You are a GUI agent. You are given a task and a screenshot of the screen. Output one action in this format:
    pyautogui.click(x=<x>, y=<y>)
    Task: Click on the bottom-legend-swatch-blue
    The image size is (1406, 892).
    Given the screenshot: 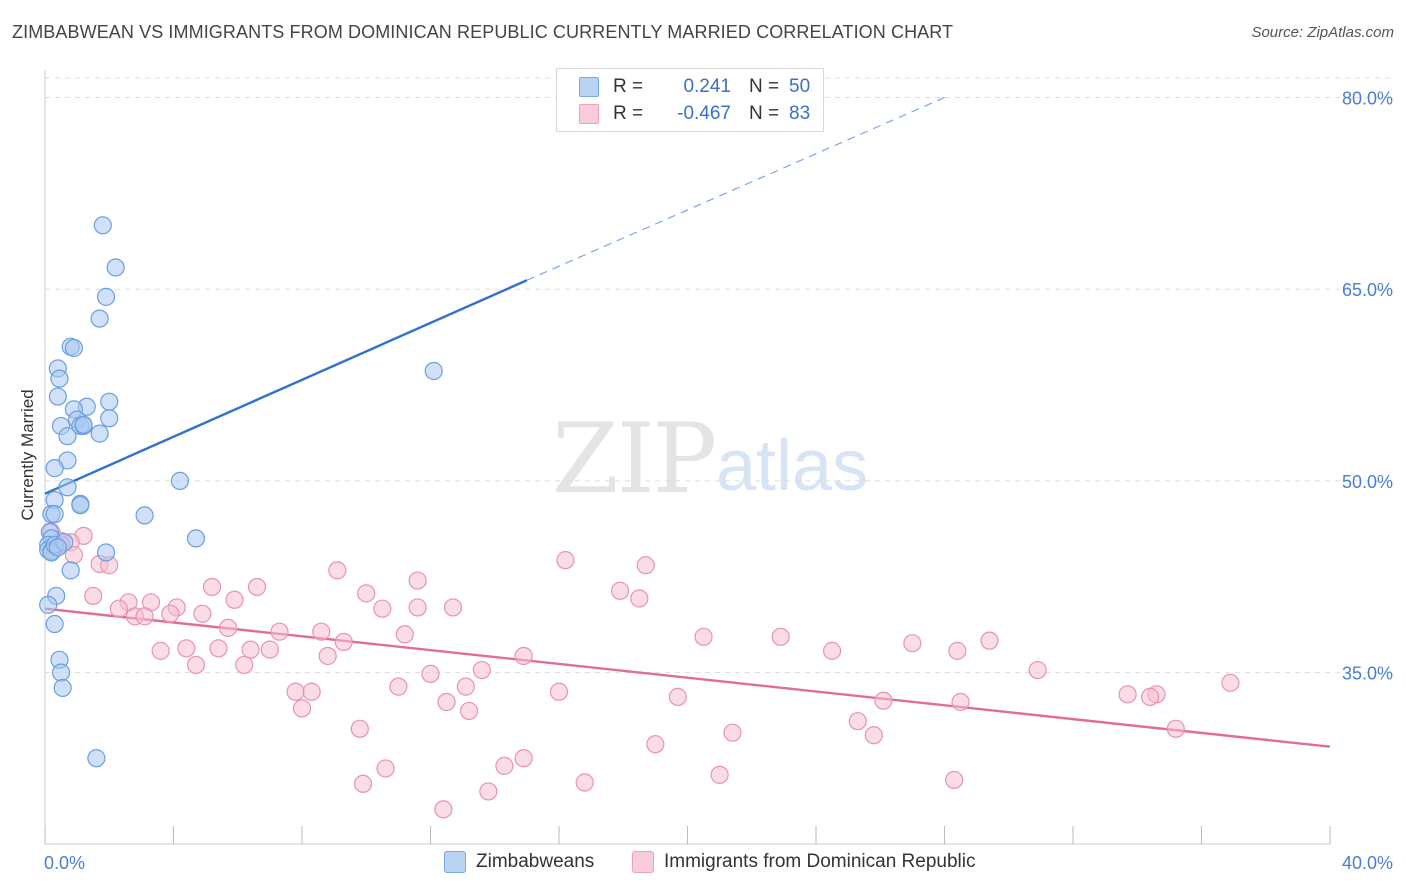 What is the action you would take?
    pyautogui.click(x=455, y=862)
    